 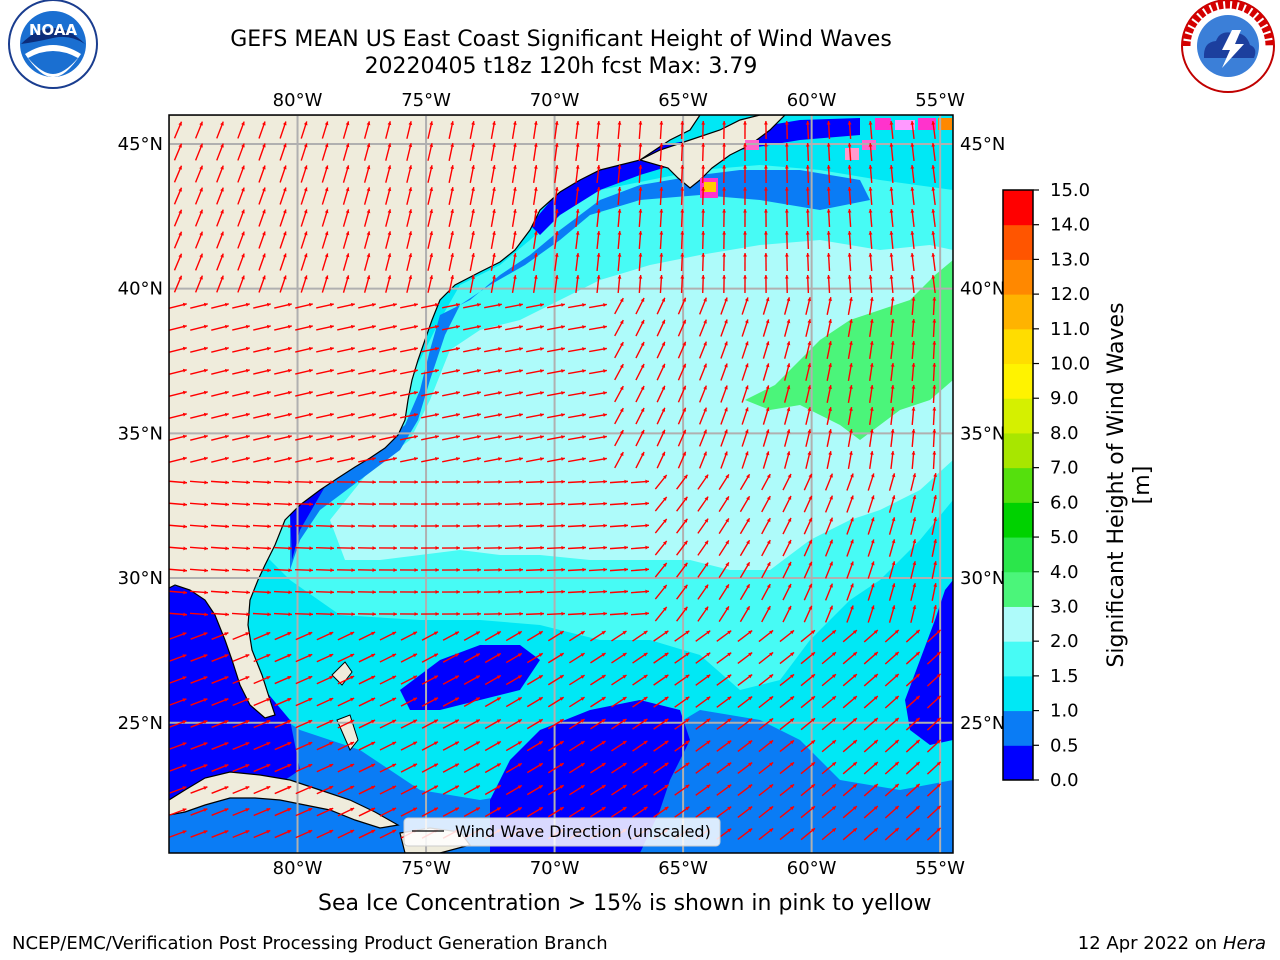 I want to click on lat-label-left: 30°N, so click(x=140, y=578).